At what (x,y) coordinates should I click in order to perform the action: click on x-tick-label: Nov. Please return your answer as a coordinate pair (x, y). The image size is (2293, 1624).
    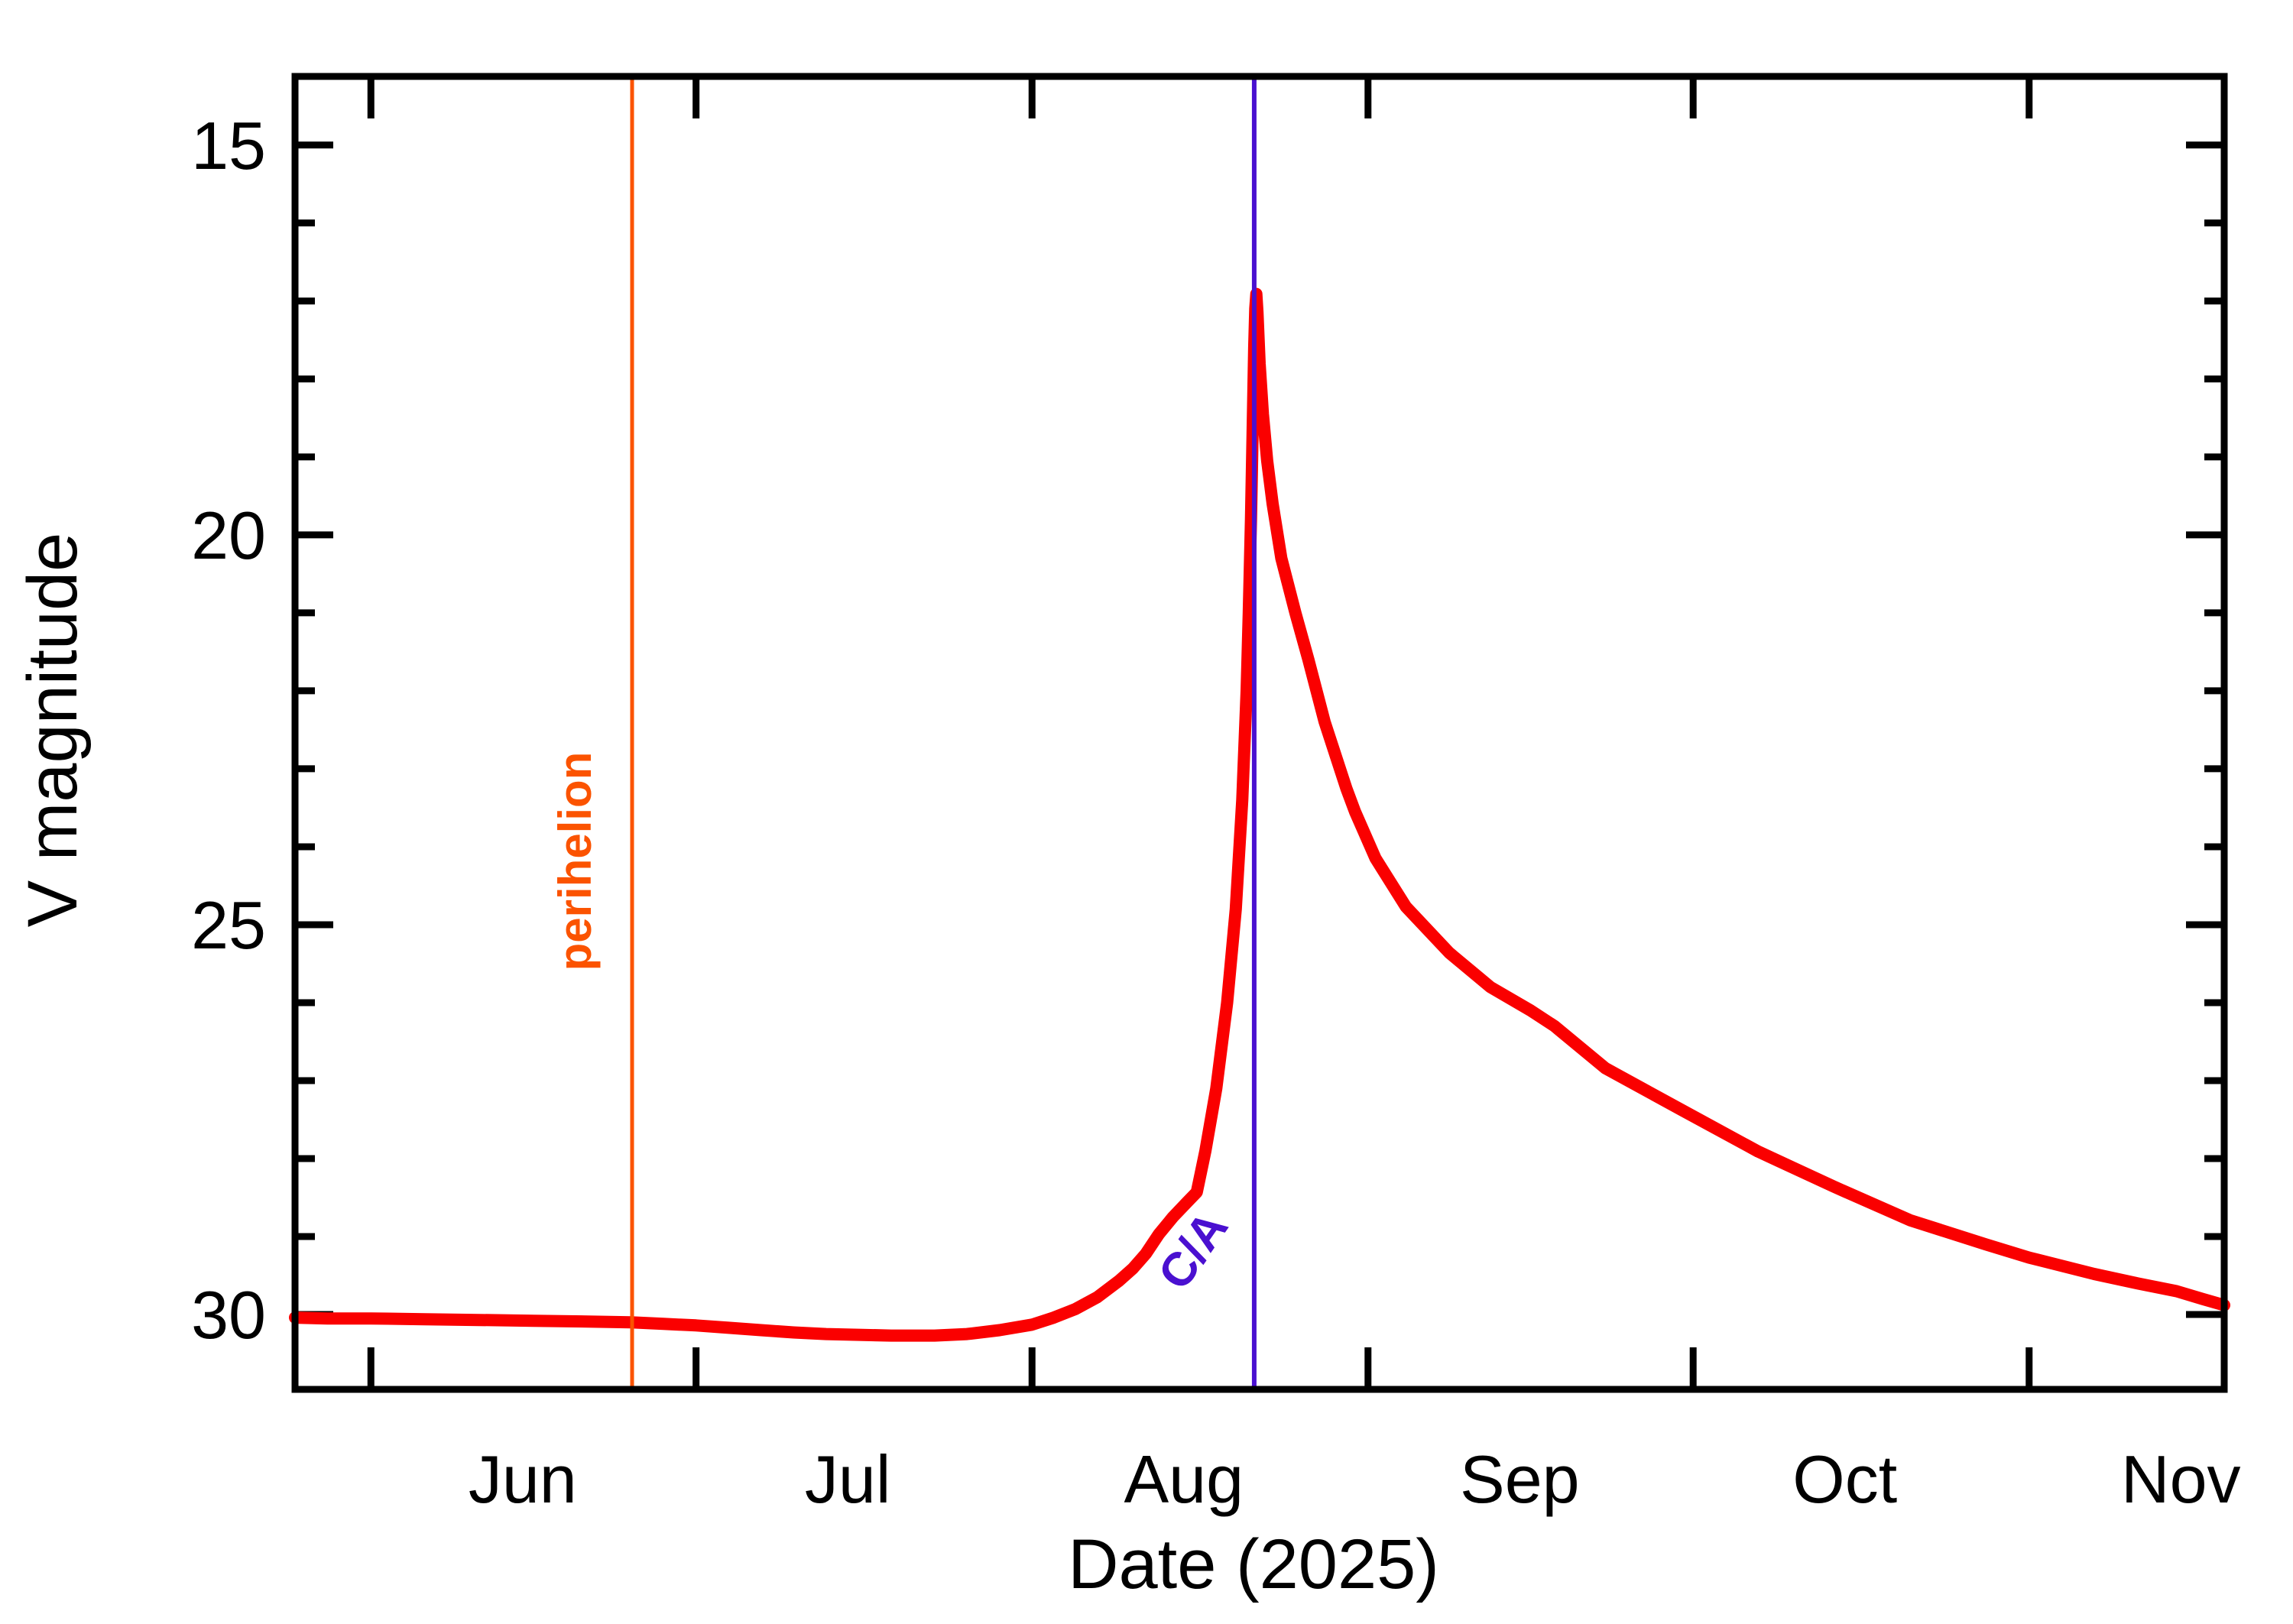
    Looking at the image, I should click on (2181, 1479).